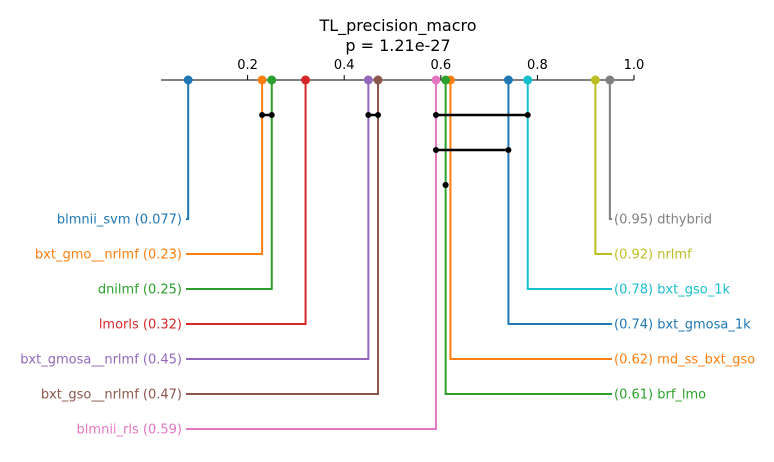 The width and height of the screenshot is (774, 462). Describe the element at coordinates (682, 325) in the screenshot. I see `method-label-bxt_gmosa_1k: (0.74) bxt_gmosa_1k` at that location.